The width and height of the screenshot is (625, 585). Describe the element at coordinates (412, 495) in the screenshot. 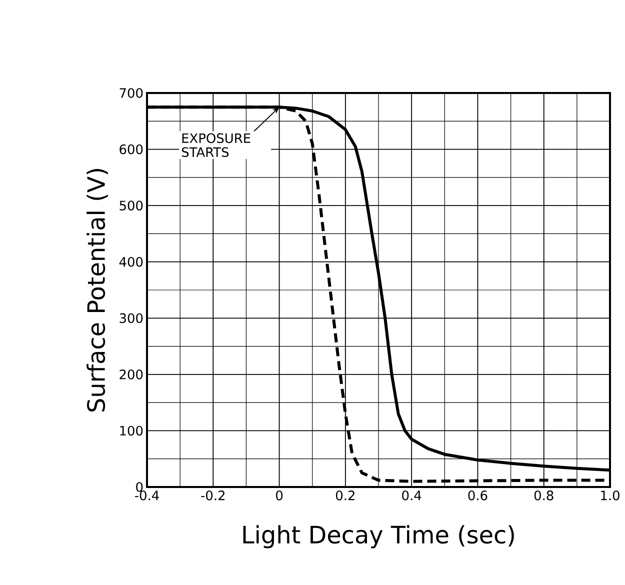

I see `x-tick-label: 0.4` at that location.